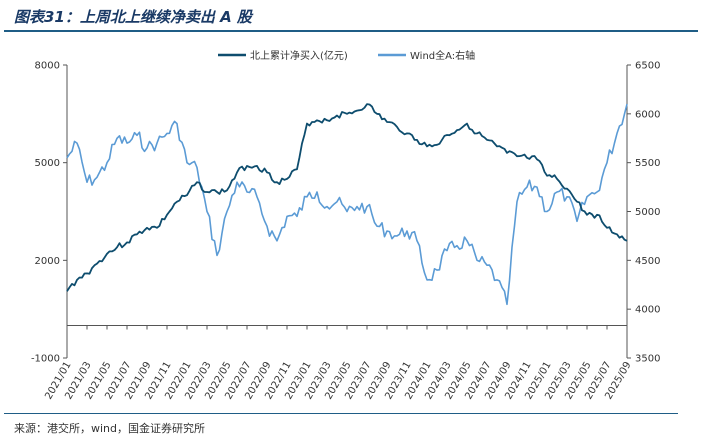 The image size is (702, 441). Describe the element at coordinates (647, 212) in the screenshot. I see `right-tick-label: 5000` at that location.